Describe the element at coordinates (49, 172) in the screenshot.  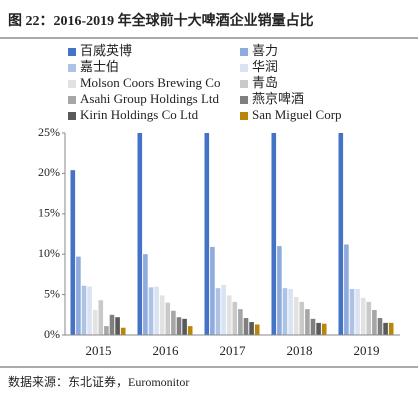
I see `y-tick-label: 20%` at that location.